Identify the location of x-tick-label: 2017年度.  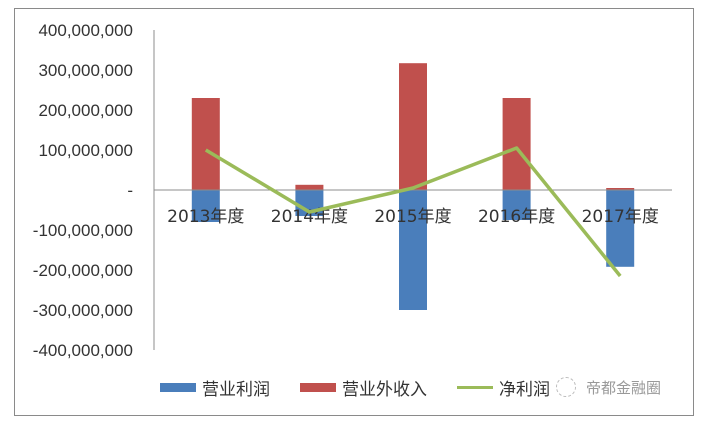
(620, 217).